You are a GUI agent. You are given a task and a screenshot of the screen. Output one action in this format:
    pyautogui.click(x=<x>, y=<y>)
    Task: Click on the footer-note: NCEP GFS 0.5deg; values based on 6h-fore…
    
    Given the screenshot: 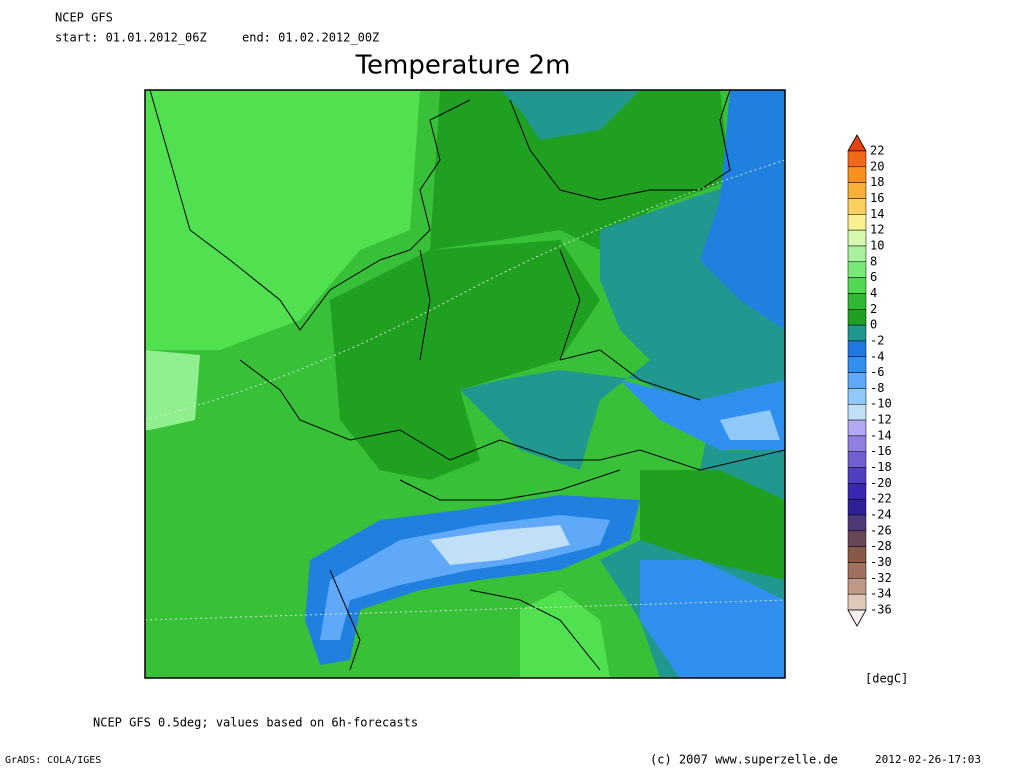 What is the action you would take?
    pyautogui.click(x=255, y=723)
    